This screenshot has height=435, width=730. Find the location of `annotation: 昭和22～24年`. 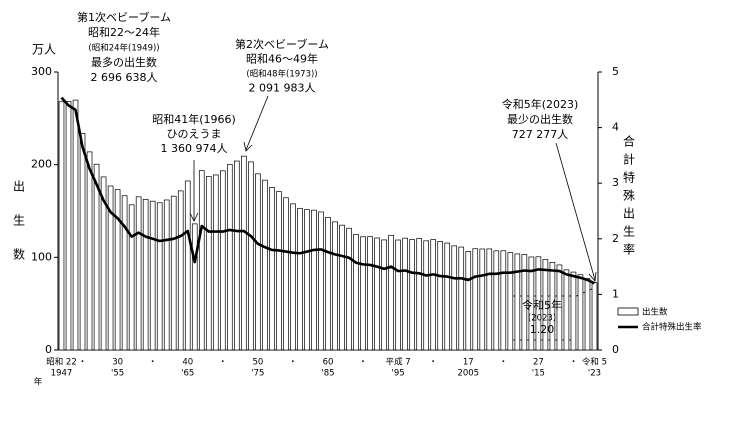

annotation: 昭和22～24年 is located at coordinates (124, 32).